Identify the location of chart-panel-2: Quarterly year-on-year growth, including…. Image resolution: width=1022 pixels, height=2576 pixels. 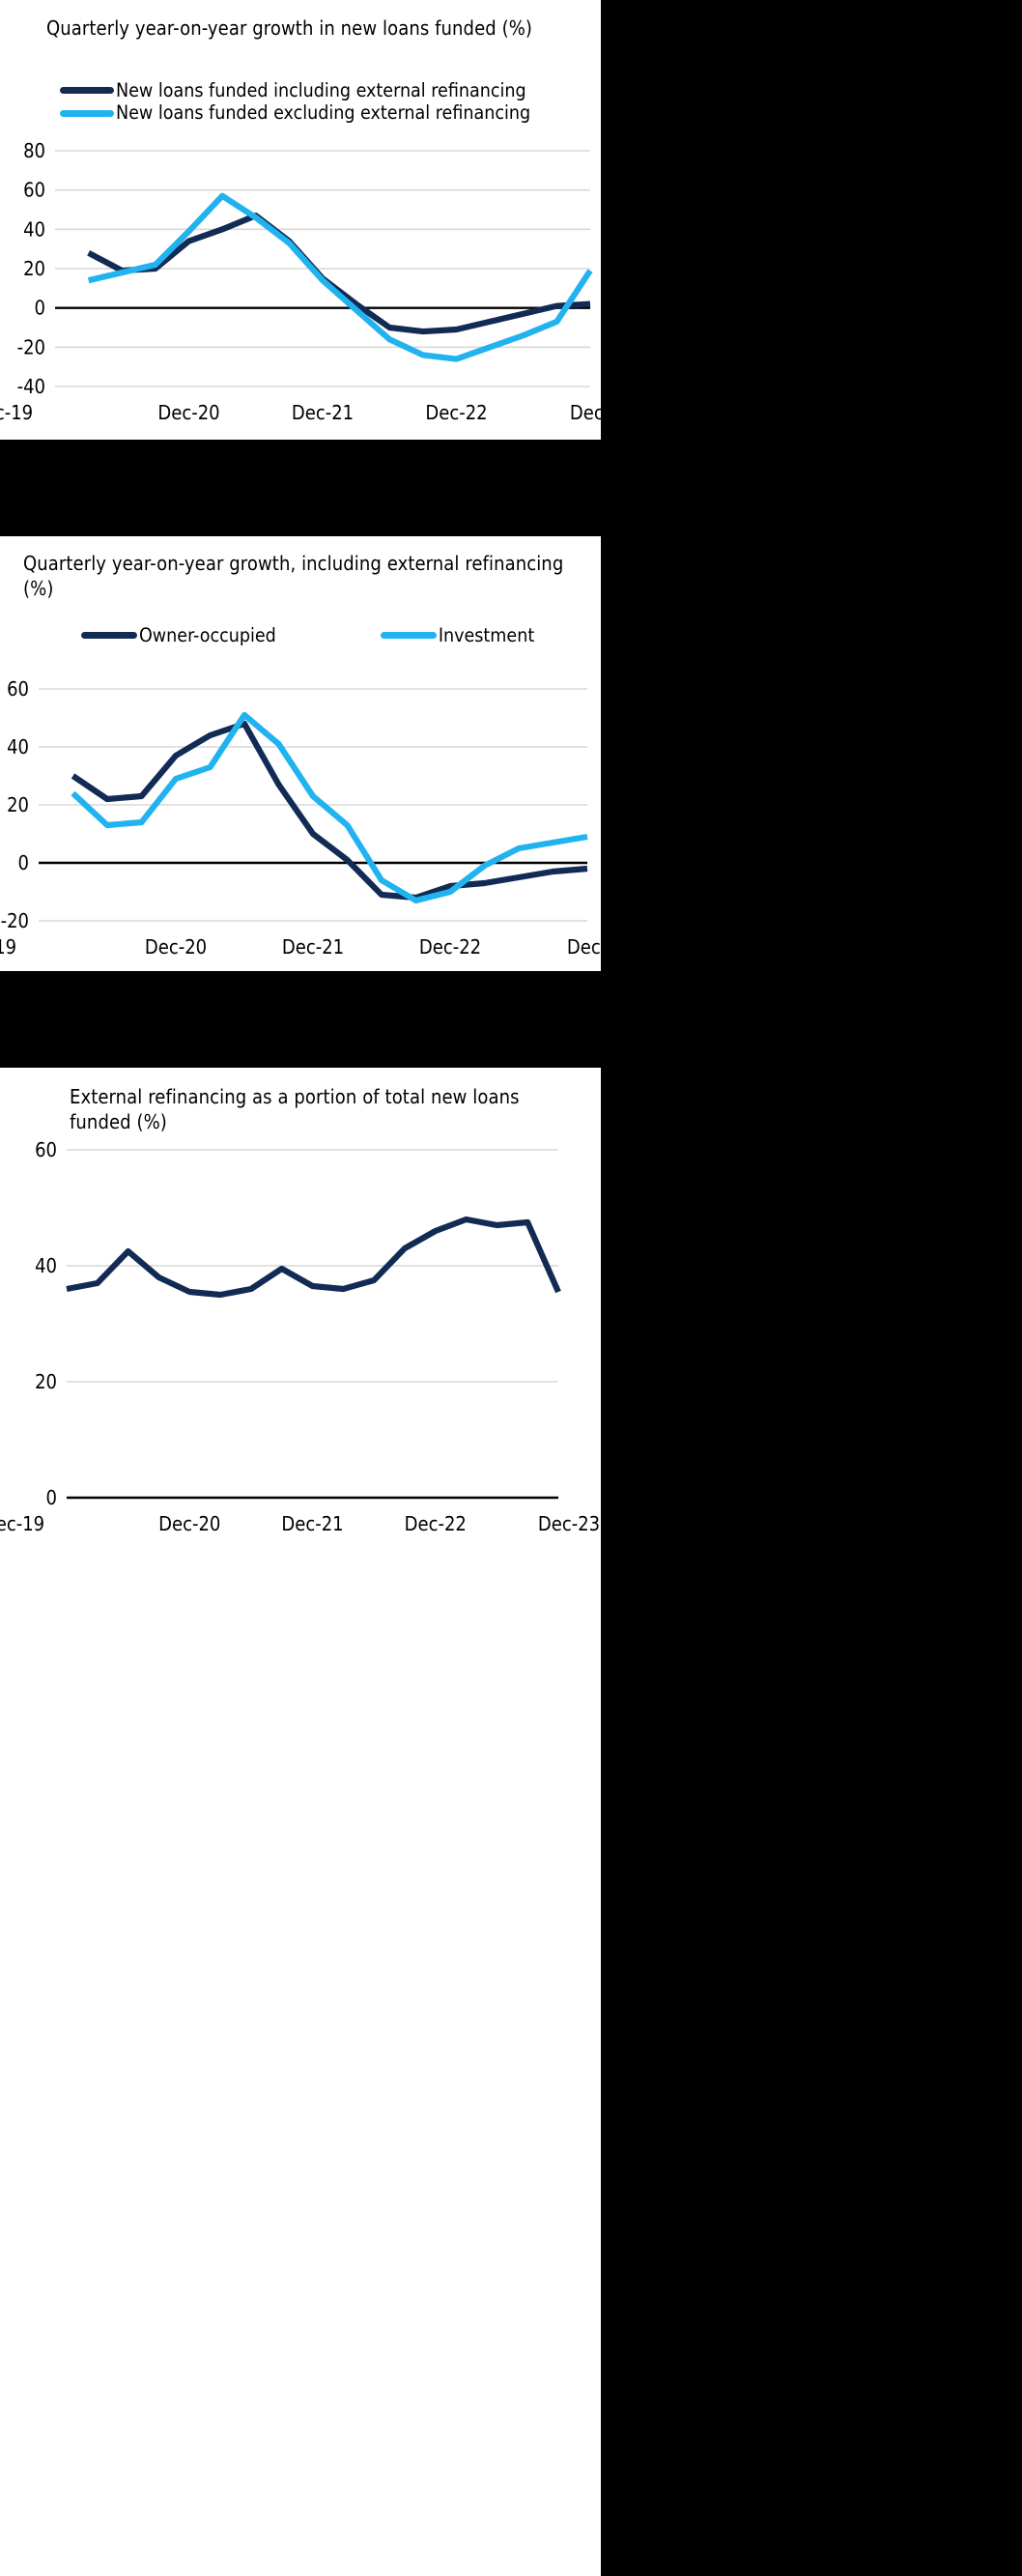
(300, 754).